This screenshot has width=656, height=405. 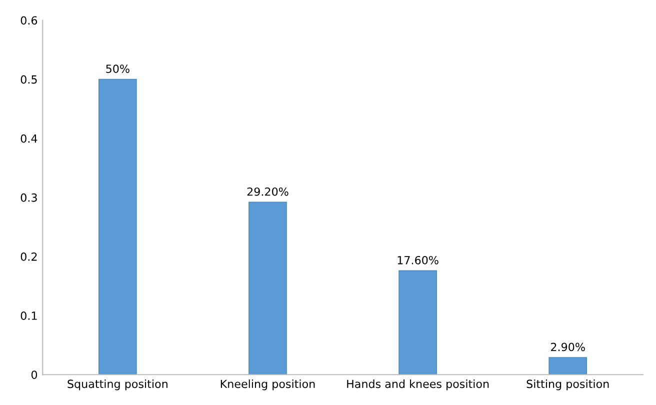 I want to click on y-tick-label: 0.3, so click(x=28, y=197).